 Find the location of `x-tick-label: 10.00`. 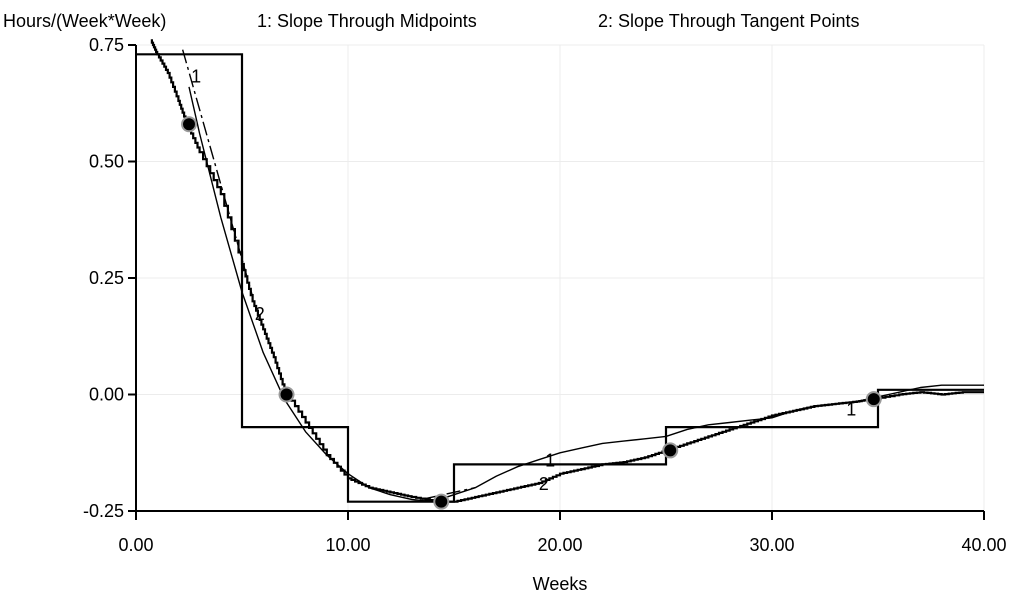

x-tick-label: 10.00 is located at coordinates (347, 545).